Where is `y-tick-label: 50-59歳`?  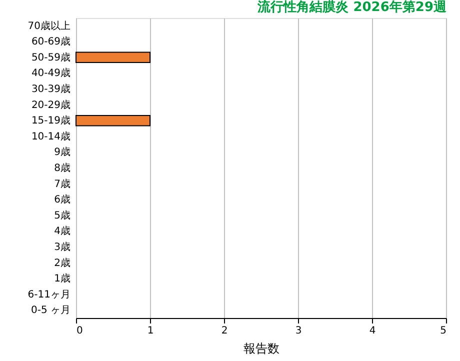
y-tick-label: 50-59歳 is located at coordinates (50, 57).